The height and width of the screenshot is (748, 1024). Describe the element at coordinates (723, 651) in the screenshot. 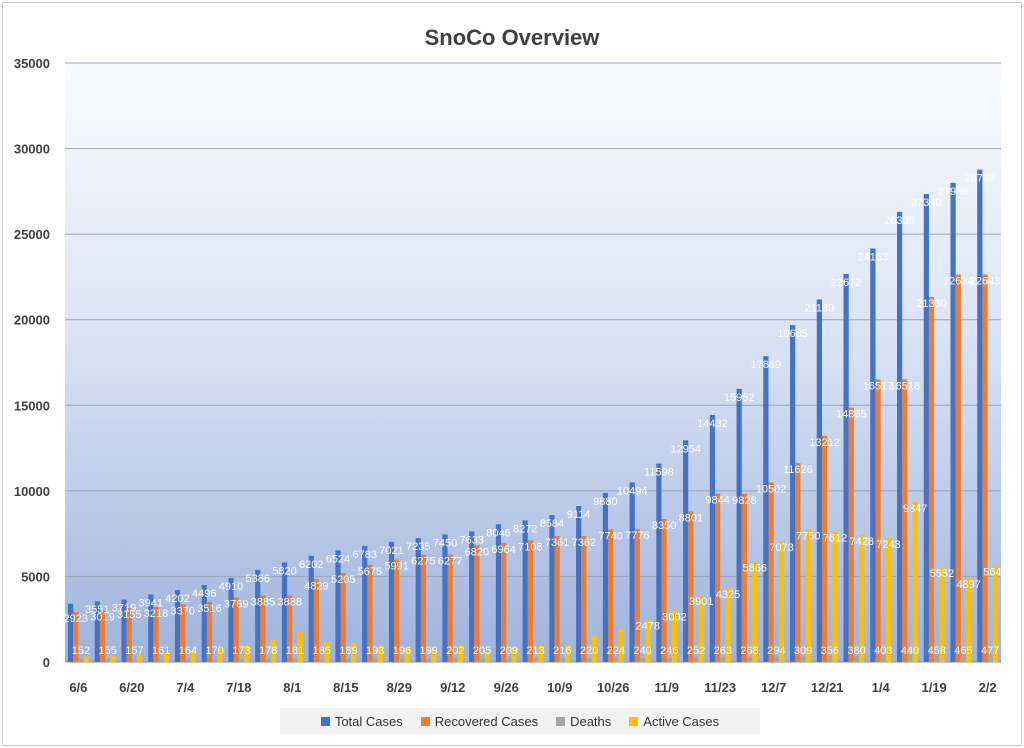

I see `data-label: 263` at that location.